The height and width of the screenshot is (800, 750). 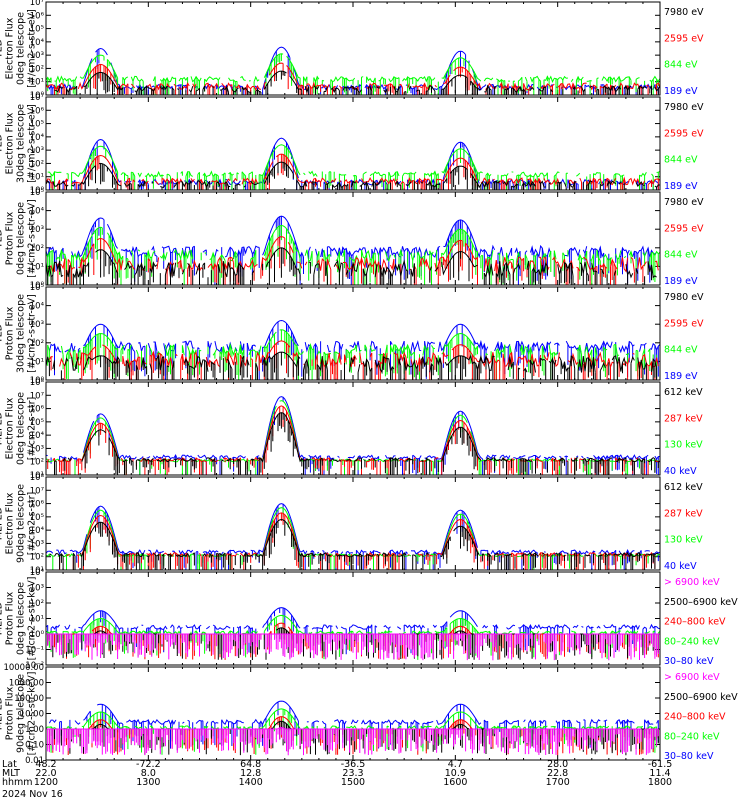 What do you see at coordinates (455, 782) in the screenshot?
I see `footer-hhmm-value: 1600` at bounding box center [455, 782].